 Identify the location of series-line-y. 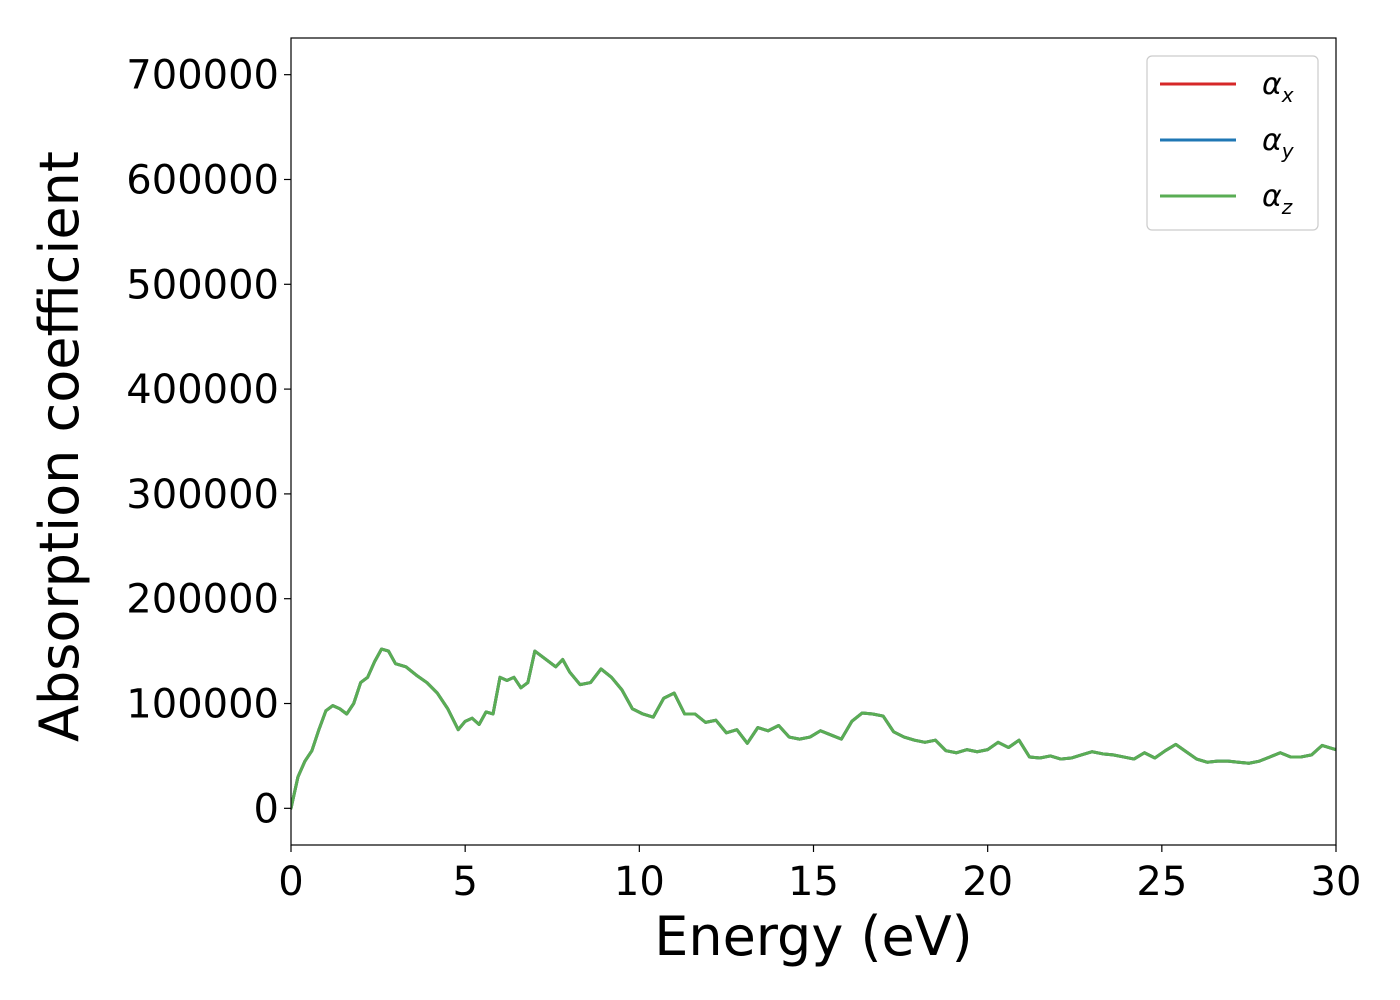
(813, 728).